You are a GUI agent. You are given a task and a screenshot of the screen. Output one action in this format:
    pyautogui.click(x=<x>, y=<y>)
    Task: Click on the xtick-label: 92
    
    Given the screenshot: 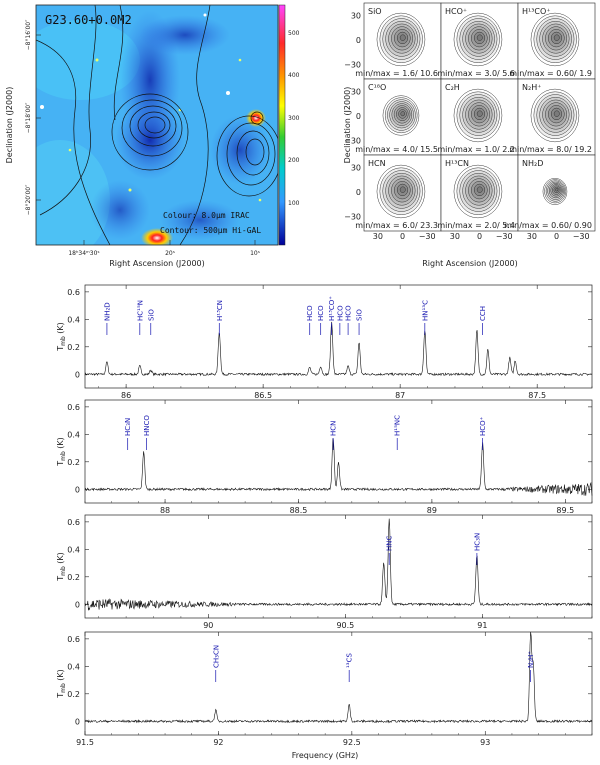 What is the action you would take?
    pyautogui.click(x=218, y=742)
    